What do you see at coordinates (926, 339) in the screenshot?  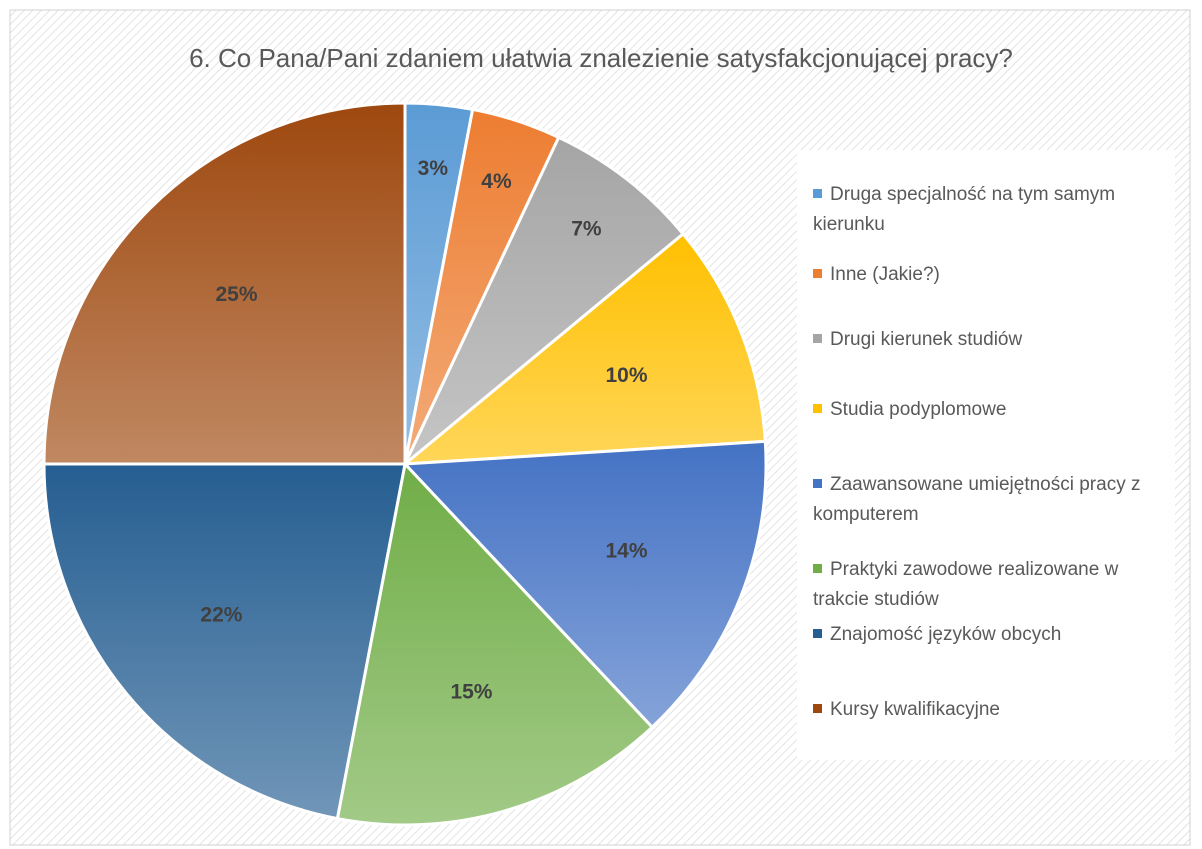 I see `legend-label: Drugi kierunek studiów` at bounding box center [926, 339].